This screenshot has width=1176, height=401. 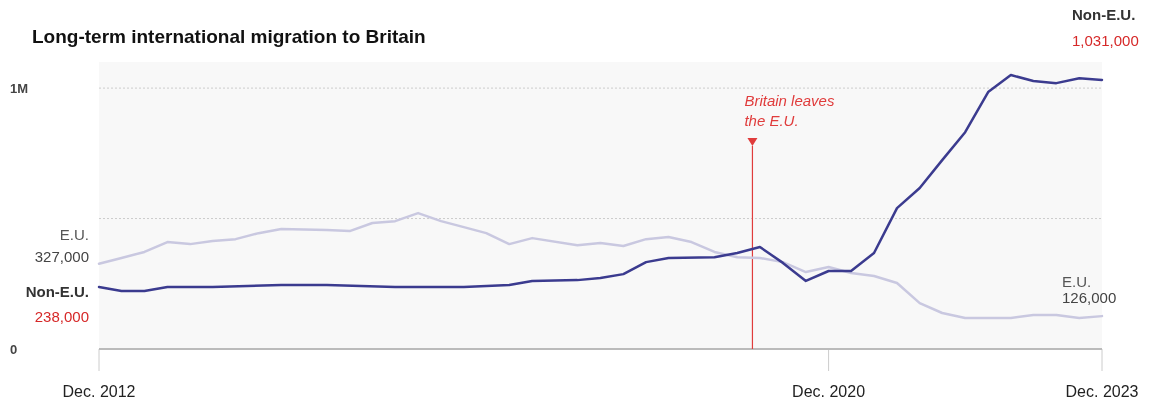 I want to click on x-tick-label: Dec. 2020, so click(x=829, y=391).